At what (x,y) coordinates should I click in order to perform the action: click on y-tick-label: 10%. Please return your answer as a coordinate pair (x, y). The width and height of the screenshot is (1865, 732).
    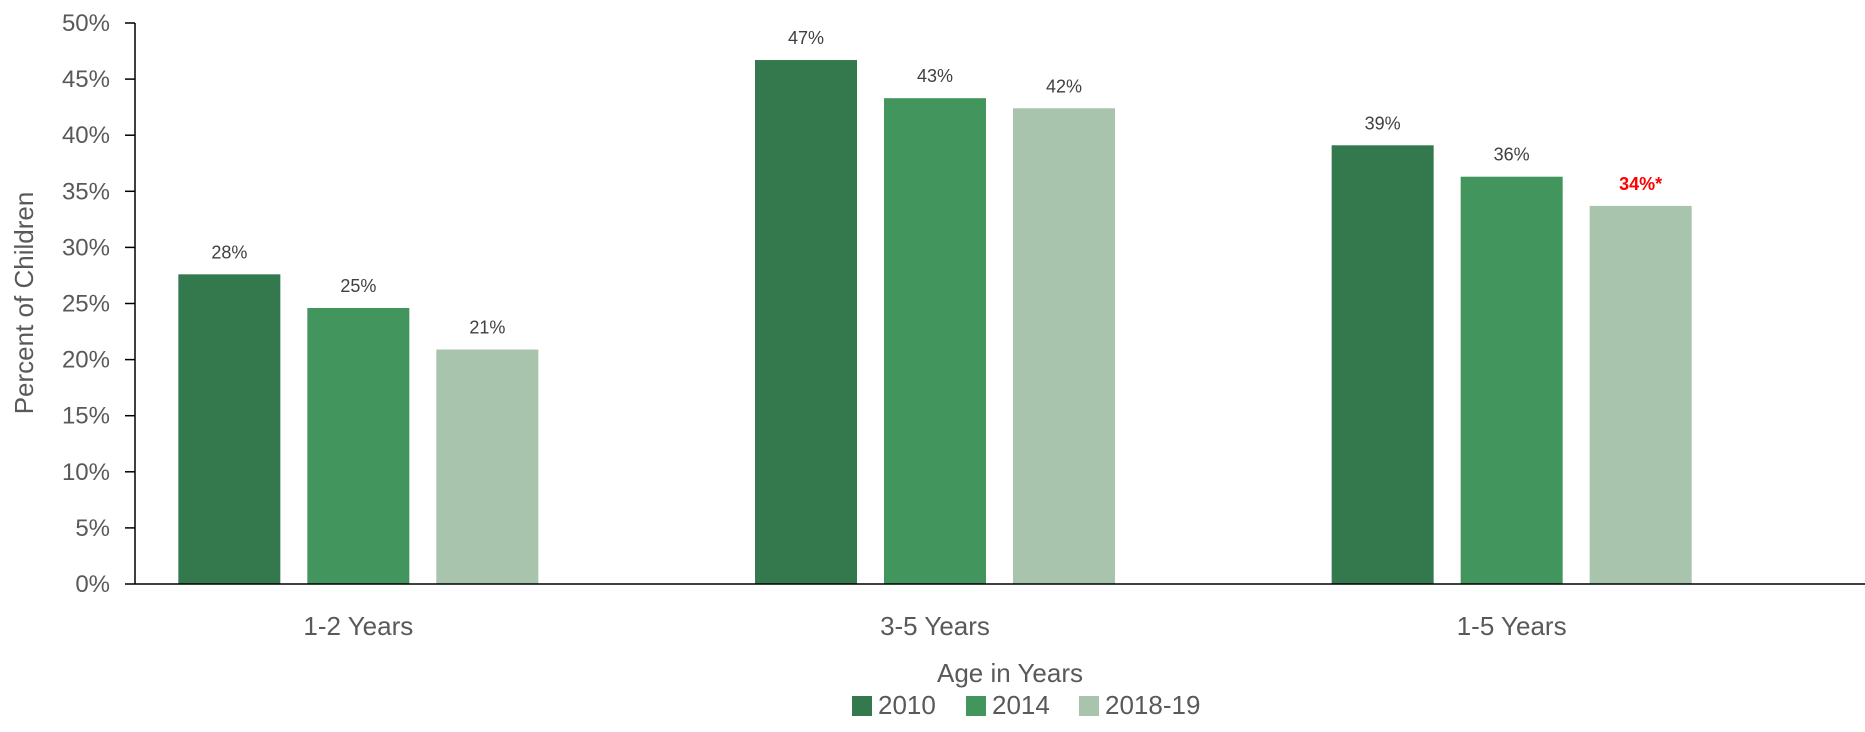
    Looking at the image, I should click on (86, 472).